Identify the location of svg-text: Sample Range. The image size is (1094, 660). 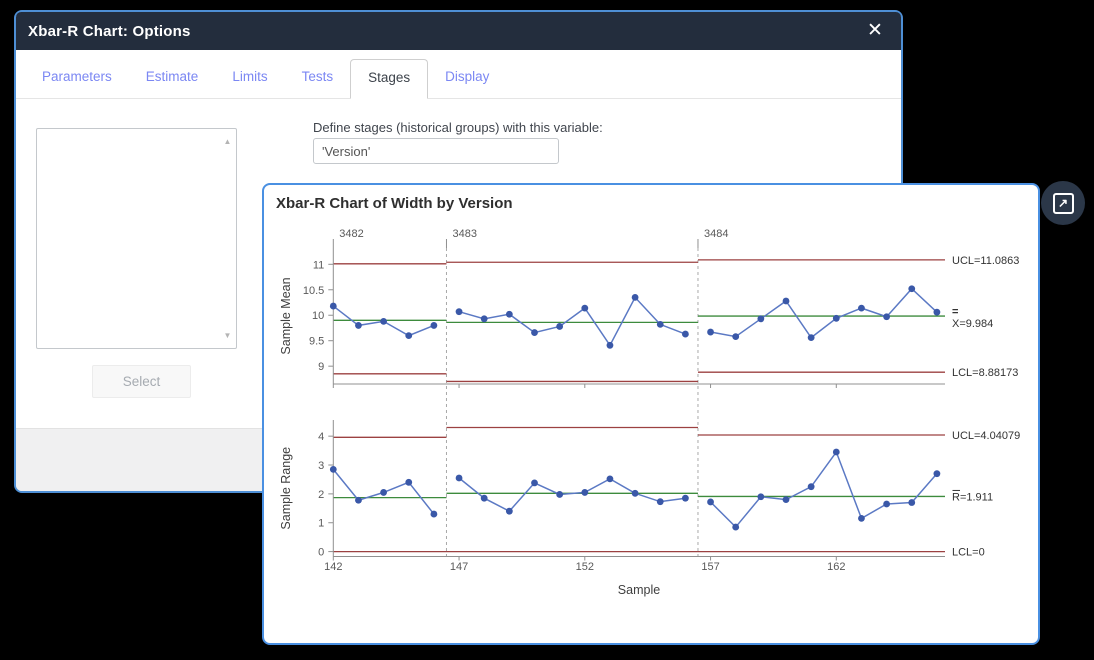
(286, 488).